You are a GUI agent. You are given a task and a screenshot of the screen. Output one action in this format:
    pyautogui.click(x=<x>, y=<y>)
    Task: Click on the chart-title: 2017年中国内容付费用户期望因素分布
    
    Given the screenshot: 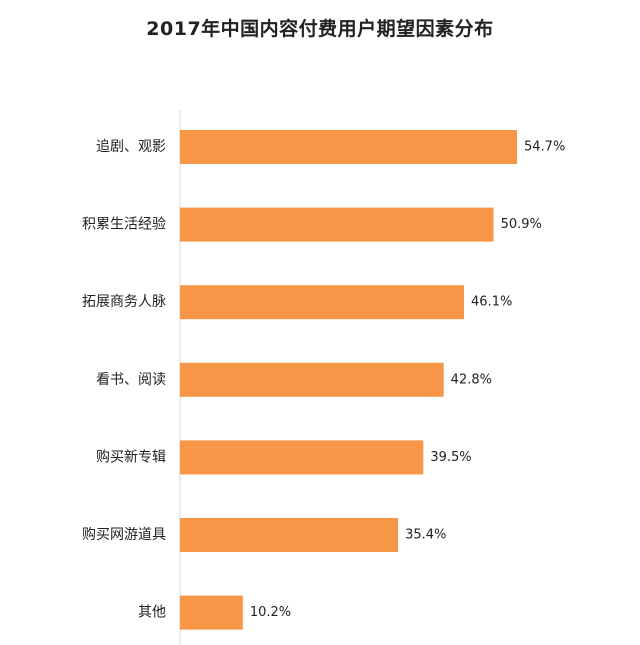 What is the action you would take?
    pyautogui.click(x=320, y=29)
    